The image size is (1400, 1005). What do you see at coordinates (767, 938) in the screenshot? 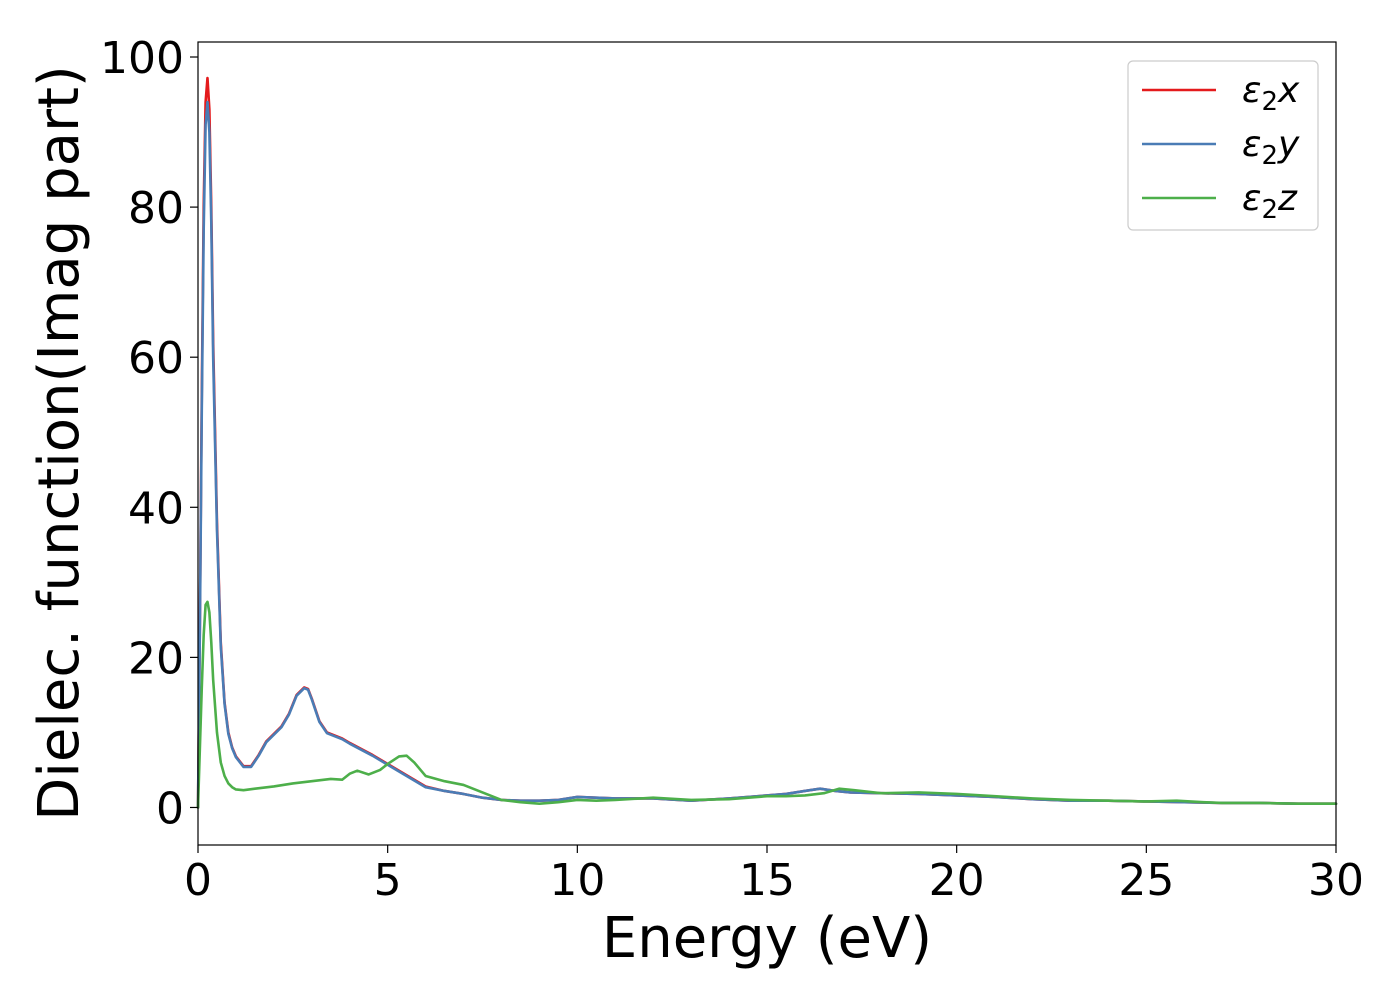
I see `x-axis-title: Energy (eV)` at bounding box center [767, 938].